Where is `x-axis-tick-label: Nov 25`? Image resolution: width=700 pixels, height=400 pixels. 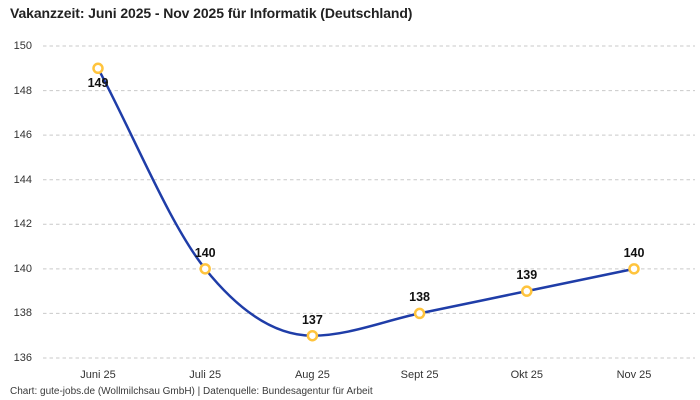 x-axis-tick-label: Nov 25 is located at coordinates (634, 375).